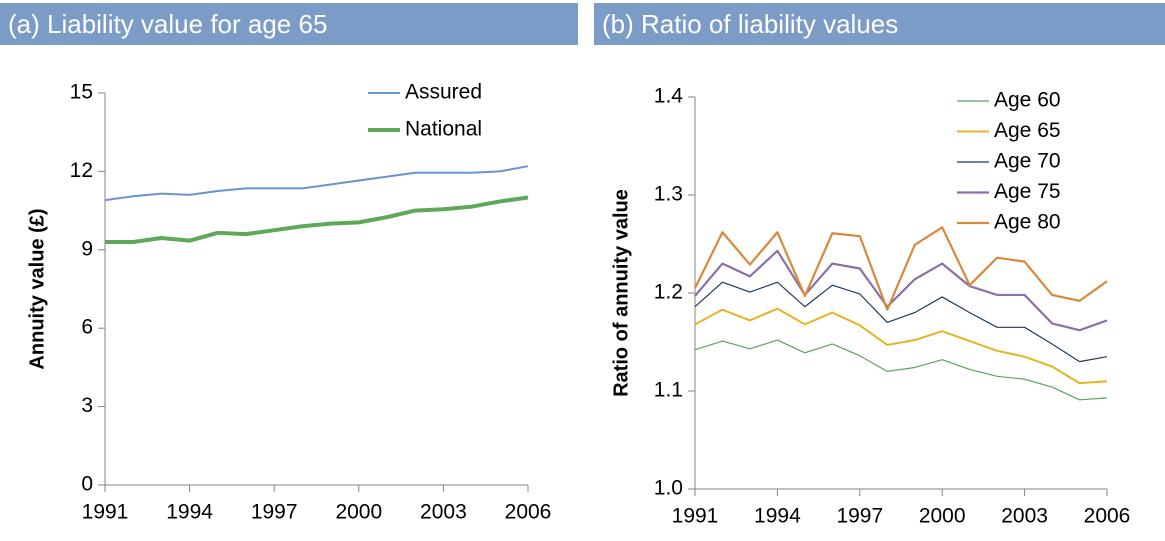 The width and height of the screenshot is (1165, 541). What do you see at coordinates (1027, 130) in the screenshot?
I see `legend-label: Age 65` at bounding box center [1027, 130].